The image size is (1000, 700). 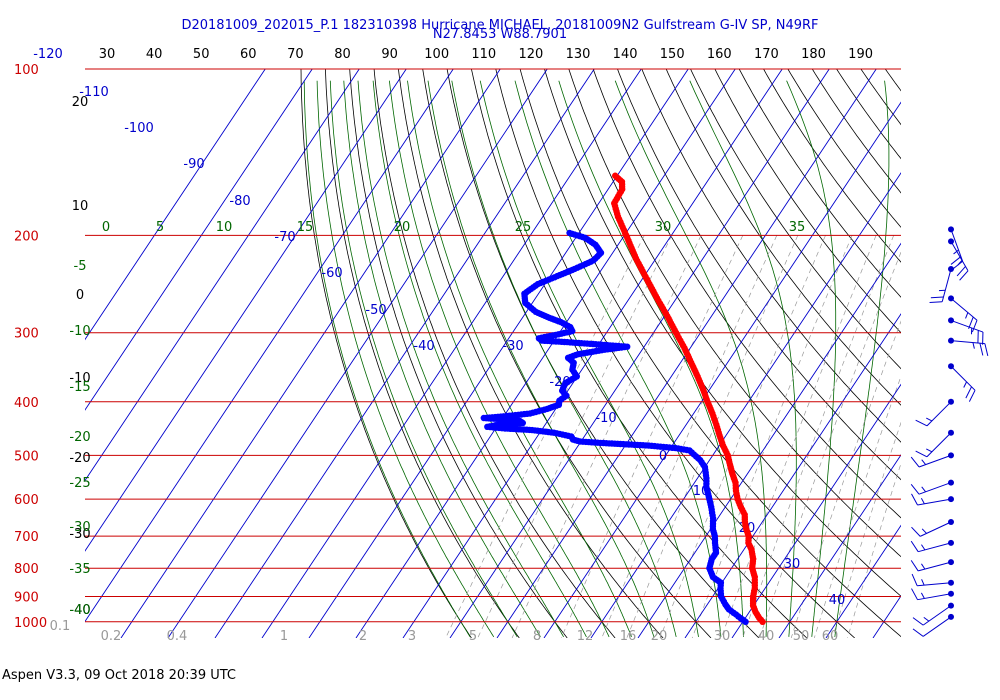 What do you see at coordinates (402, 227) in the screenshot?
I see `moist-adiabat-label: 20` at bounding box center [402, 227].